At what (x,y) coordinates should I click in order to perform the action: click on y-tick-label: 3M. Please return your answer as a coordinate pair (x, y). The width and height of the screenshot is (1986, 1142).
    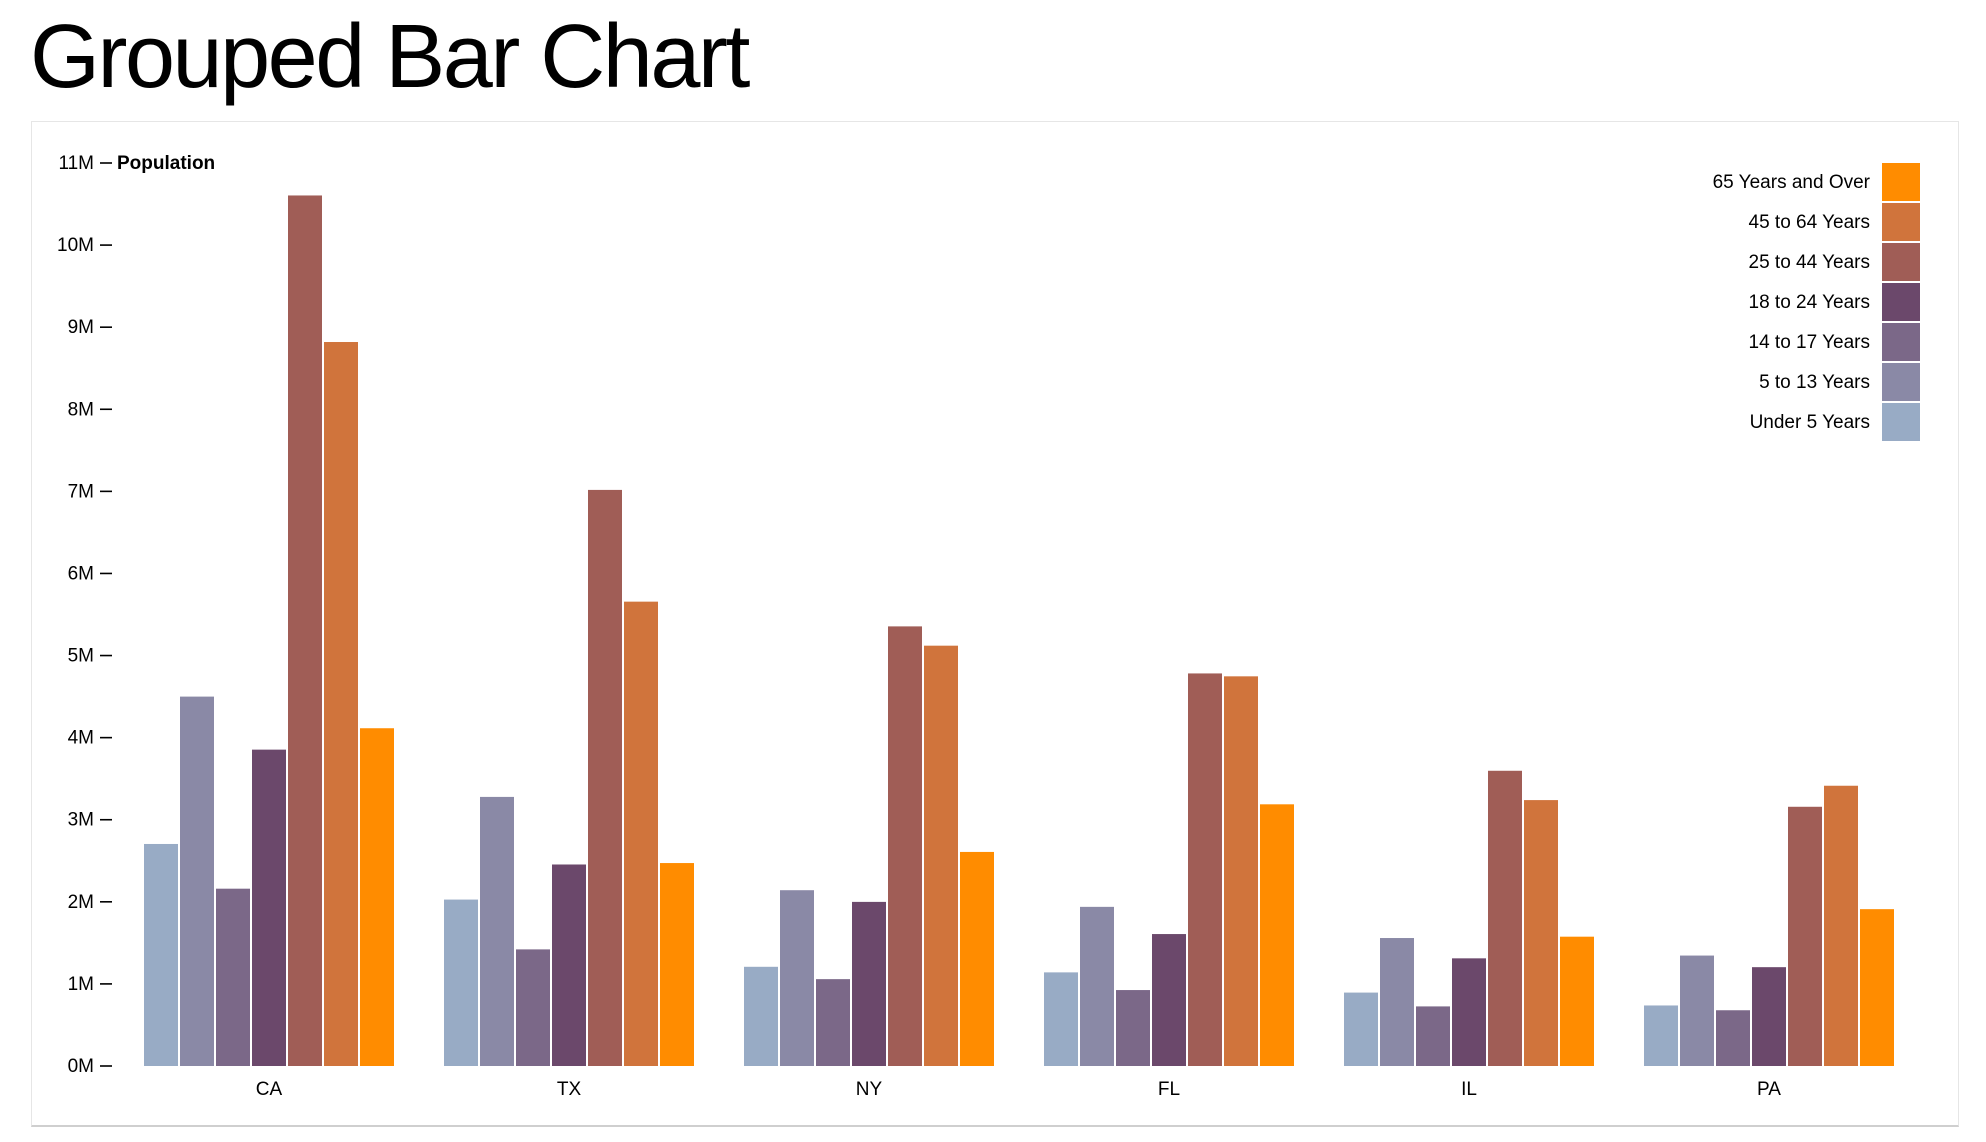
    Looking at the image, I should click on (81, 820).